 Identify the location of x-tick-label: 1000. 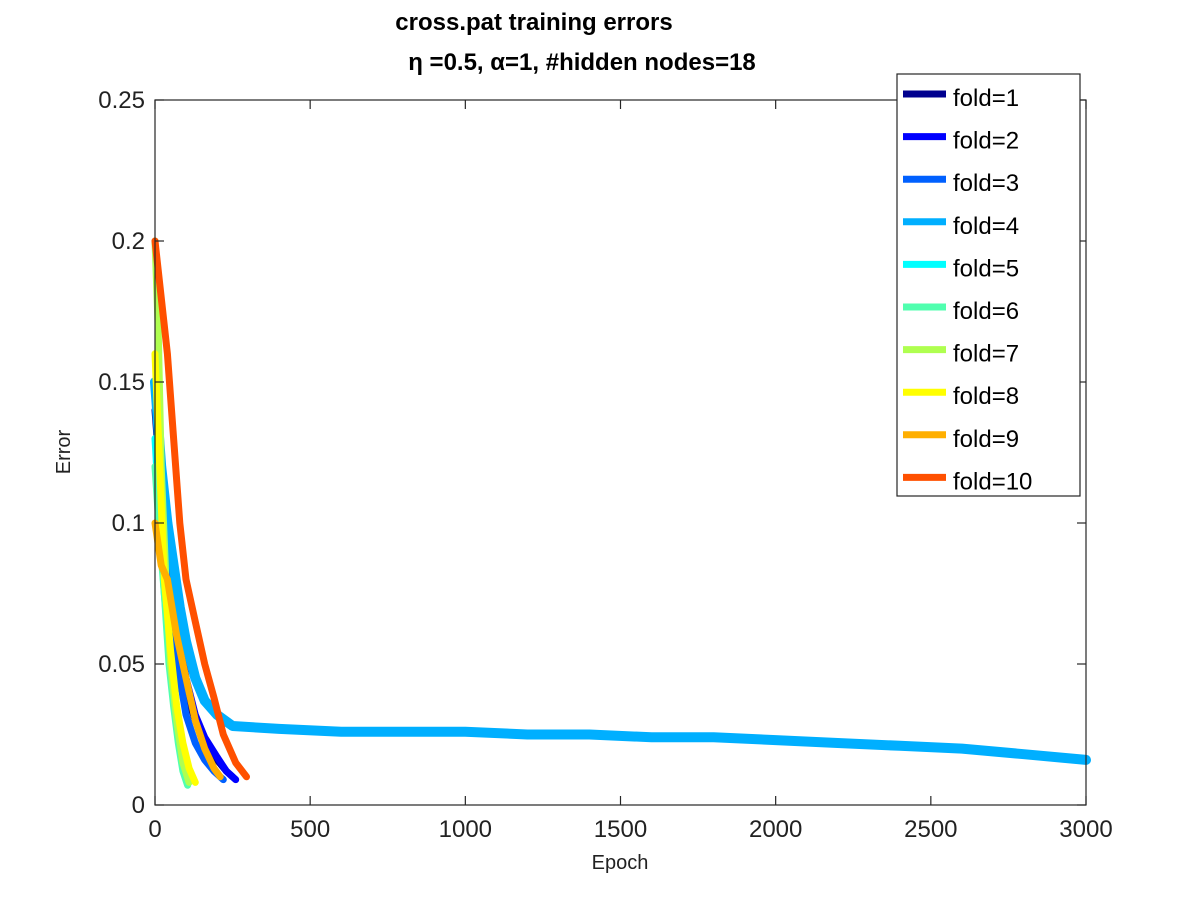
(465, 829).